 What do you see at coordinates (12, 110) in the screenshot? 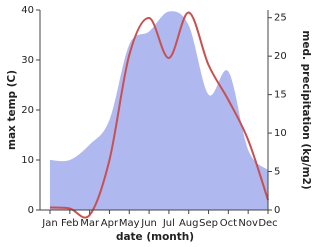
I see `y-axis-label: max temp (C)` at bounding box center [12, 110].